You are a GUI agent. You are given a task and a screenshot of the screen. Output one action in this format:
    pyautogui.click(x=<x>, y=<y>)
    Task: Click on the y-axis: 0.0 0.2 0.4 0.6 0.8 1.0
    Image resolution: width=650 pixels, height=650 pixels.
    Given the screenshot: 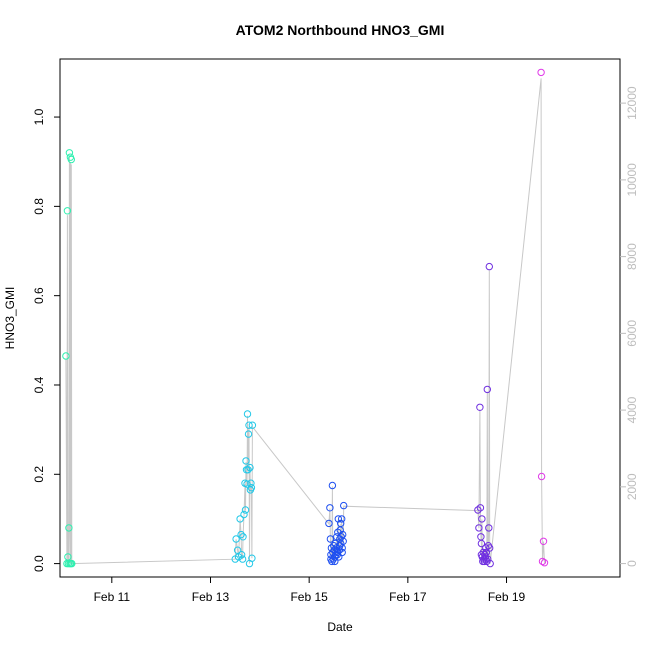 What is the action you would take?
    pyautogui.click(x=46, y=340)
    